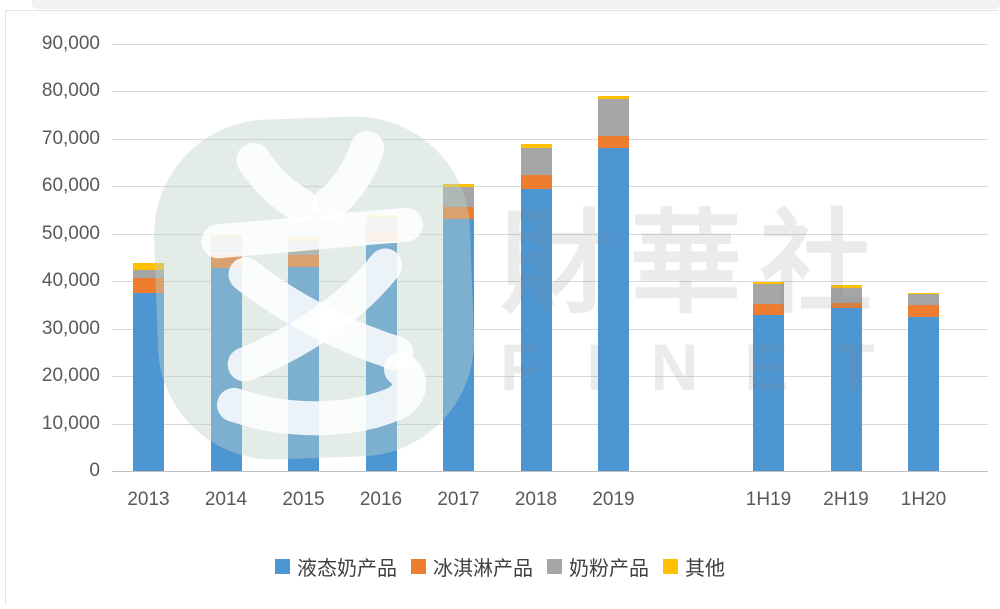  Describe the element at coordinates (70, 375) in the screenshot. I see `y-axis-tick-label: 20,000` at that location.